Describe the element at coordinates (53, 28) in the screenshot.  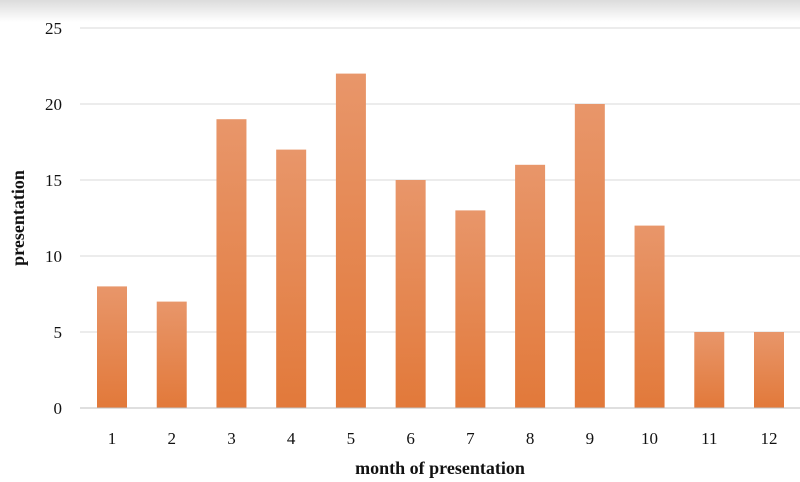
I see `y-tick-label: 25` at that location.